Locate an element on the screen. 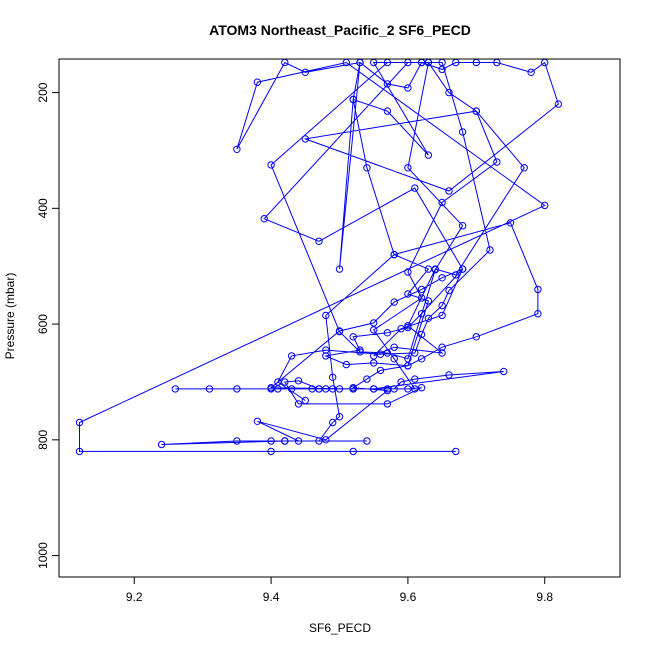 The height and width of the screenshot is (650, 650). y-tick-label: 800 is located at coordinates (43, 439).